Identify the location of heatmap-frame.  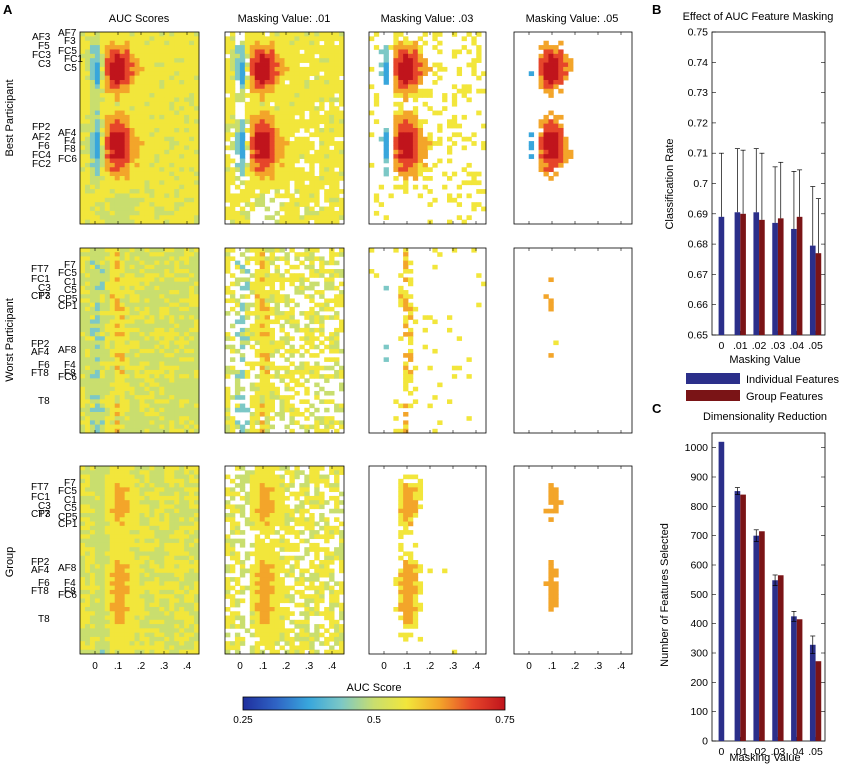
(284, 340).